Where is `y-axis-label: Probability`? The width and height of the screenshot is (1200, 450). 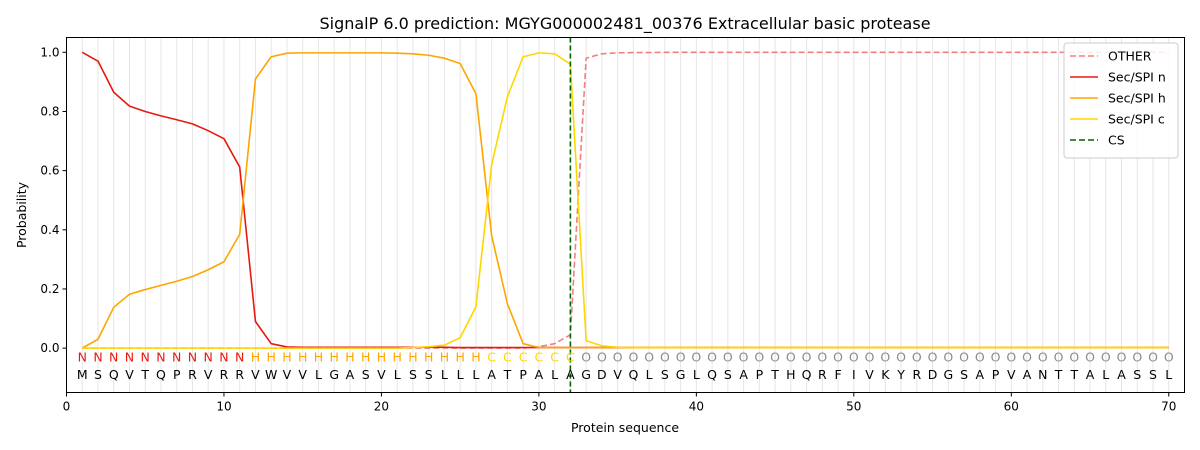 y-axis-label: Probability is located at coordinates (21, 214).